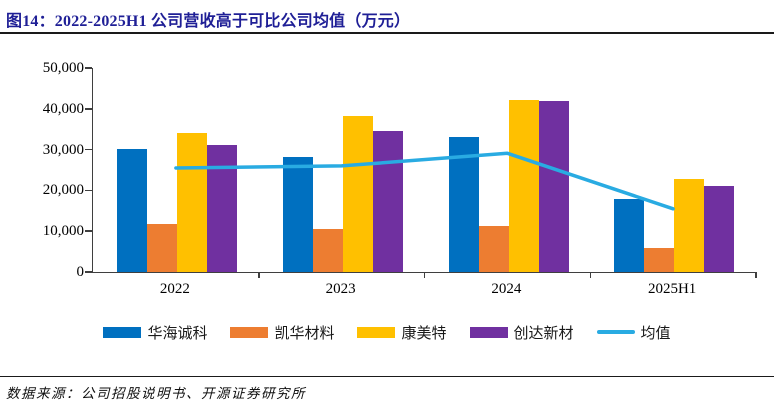 This screenshot has height=405, width=774. Describe the element at coordinates (493, 248) in the screenshot. I see `bar-凯华材料-2024` at that location.